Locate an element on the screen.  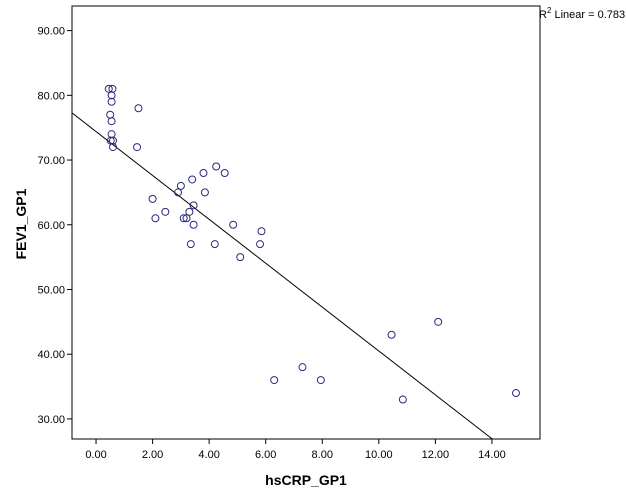
y-tick-label: 50.00 is located at coordinates (51, 290).